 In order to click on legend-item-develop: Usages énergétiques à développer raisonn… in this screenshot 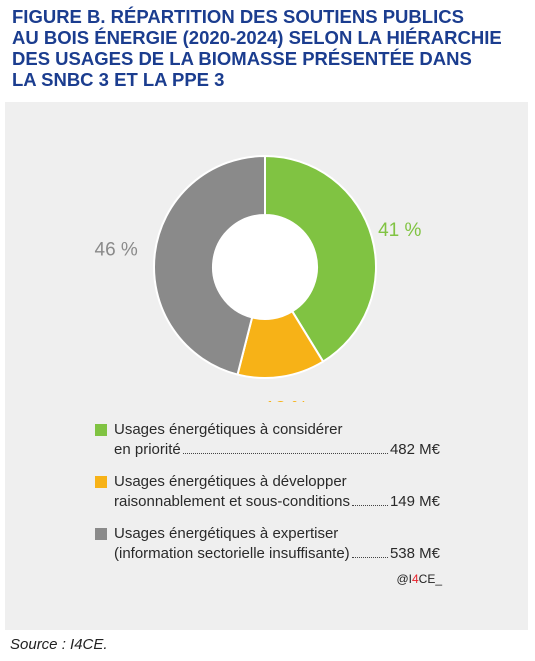, I will do `click(267, 492)`.